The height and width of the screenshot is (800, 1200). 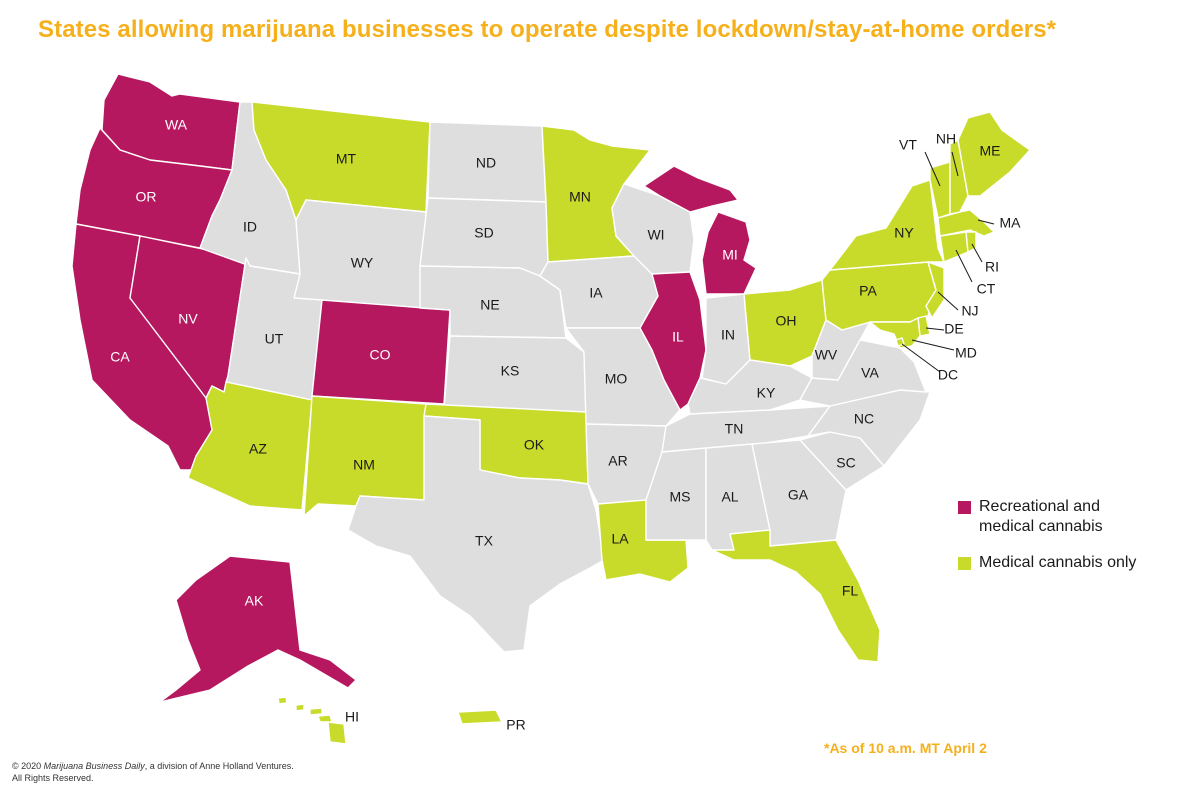 I want to click on label-ny: NY, so click(x=904, y=233).